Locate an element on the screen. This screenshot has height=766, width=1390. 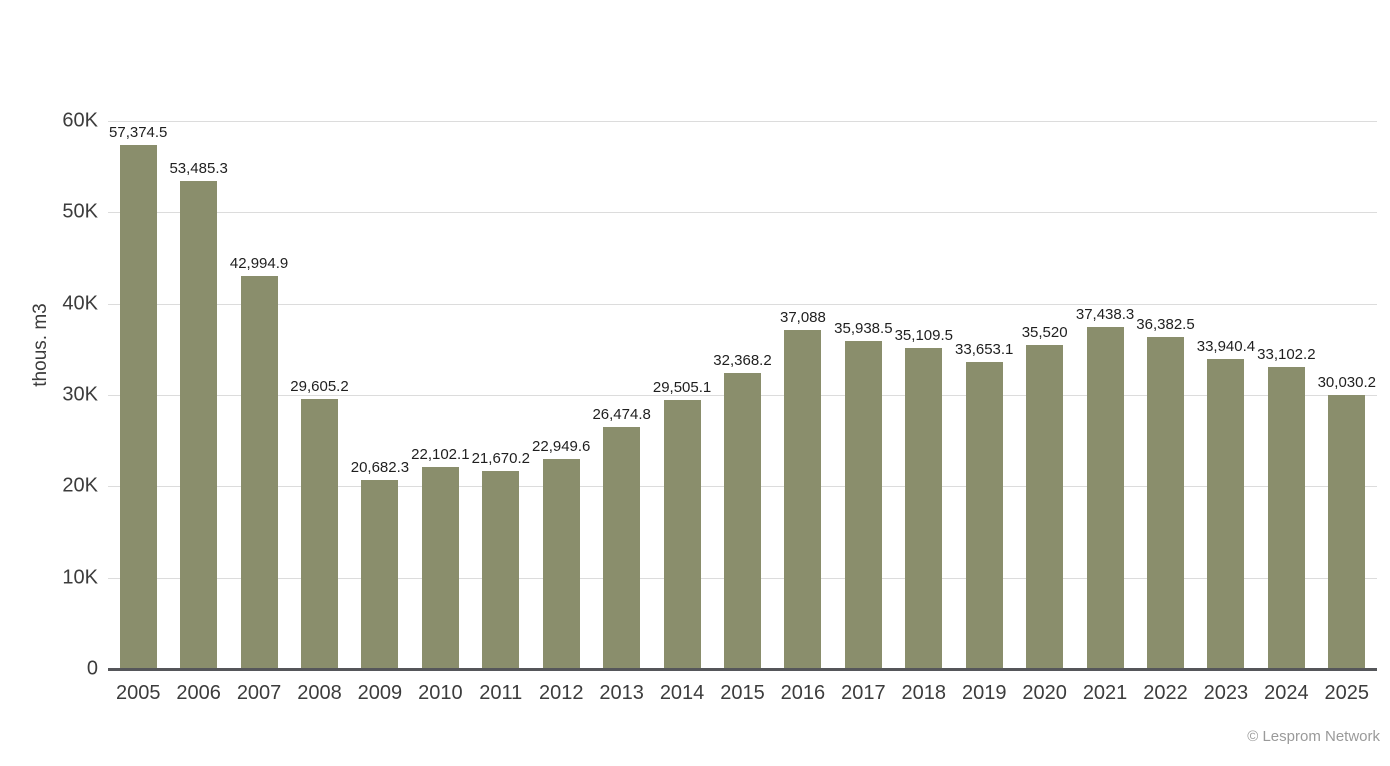
bar-2025 is located at coordinates (1347, 532).